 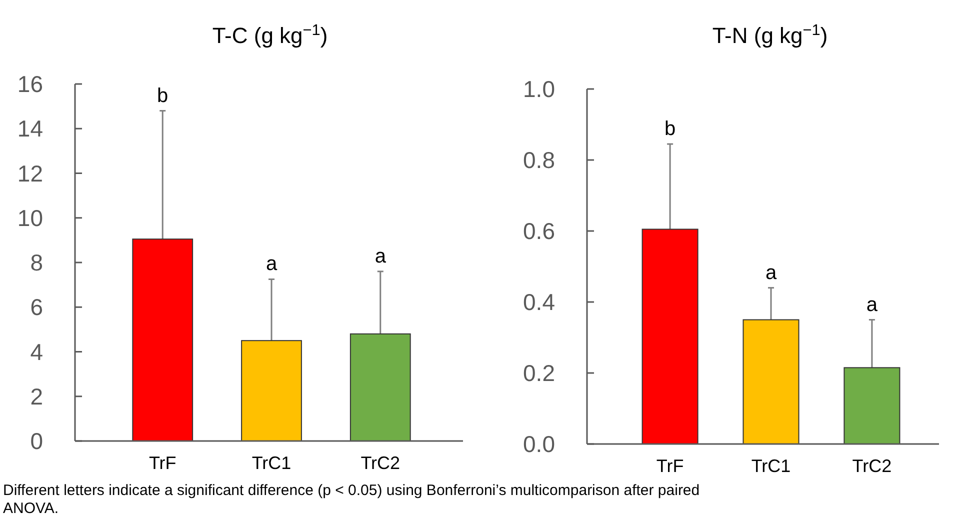 What do you see at coordinates (770, 35) in the screenshot?
I see `chart-title: T-N (g kg$^{−1}$)` at bounding box center [770, 35].